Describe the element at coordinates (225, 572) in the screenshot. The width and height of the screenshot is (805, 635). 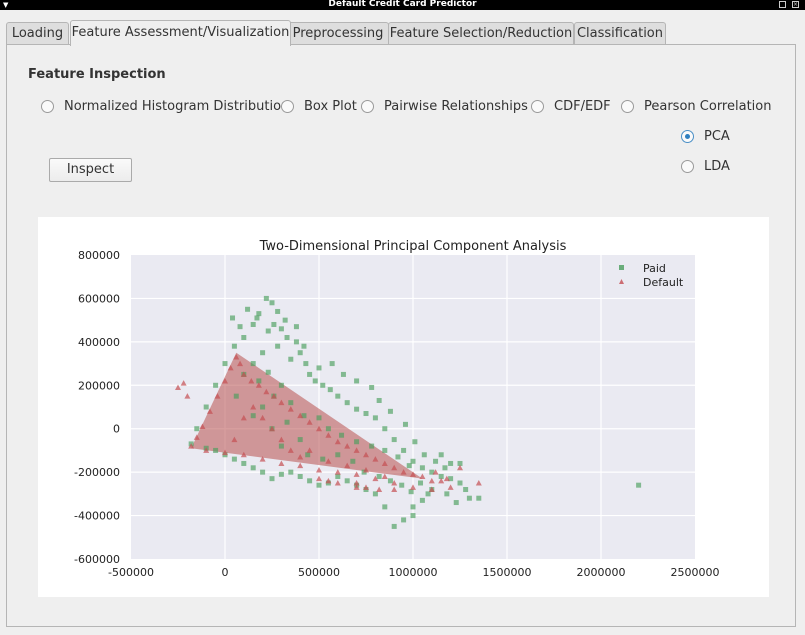
I see `x-tick-label: 0` at that location.